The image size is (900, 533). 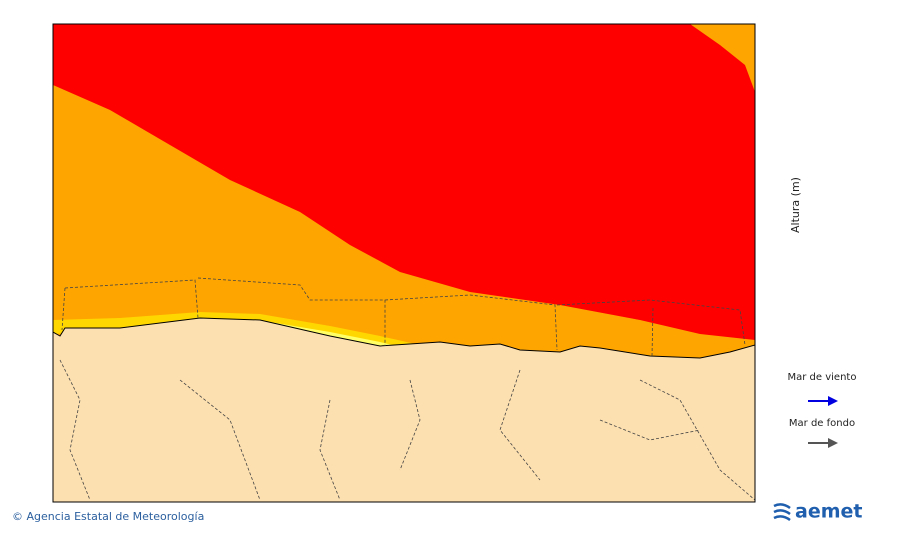 What do you see at coordinates (823, 443) in the screenshot?
I see `legend-swell-arrow` at bounding box center [823, 443].